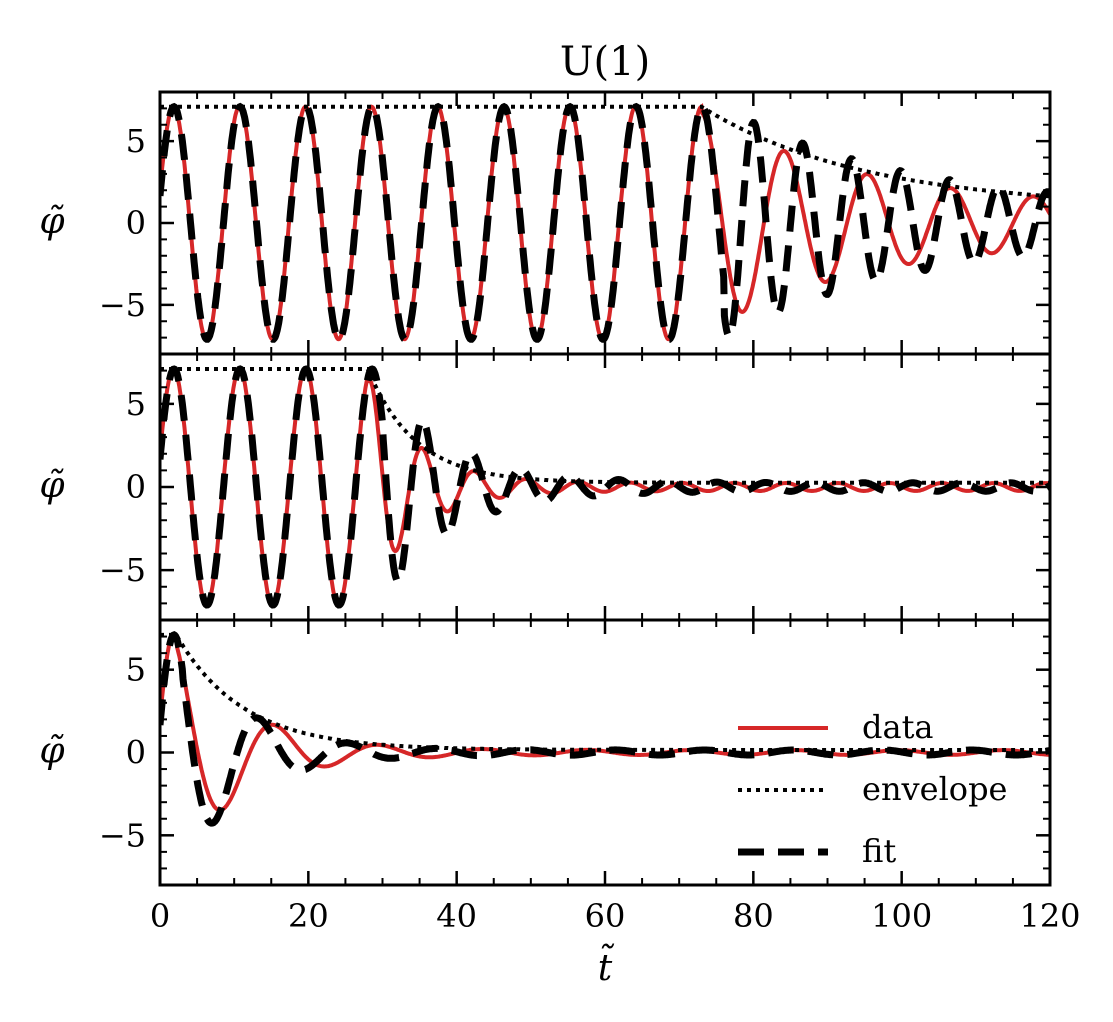 The width and height of the screenshot is (1113, 1022). I want to click on legend: data envelope fit, so click(872, 789).